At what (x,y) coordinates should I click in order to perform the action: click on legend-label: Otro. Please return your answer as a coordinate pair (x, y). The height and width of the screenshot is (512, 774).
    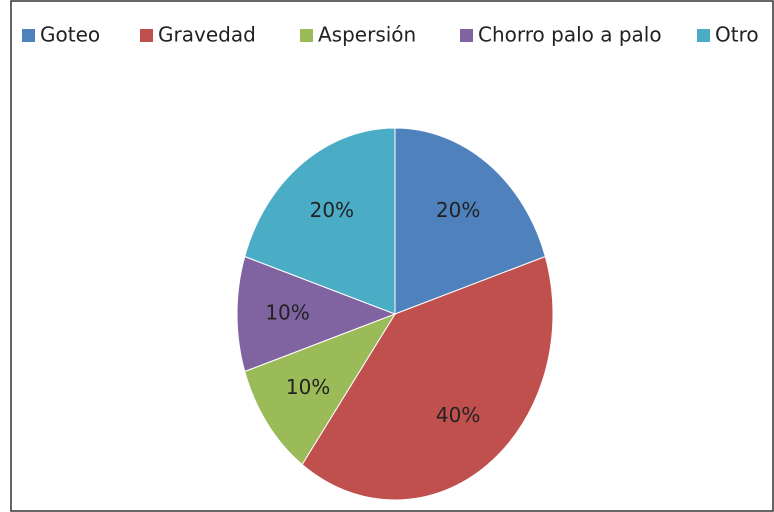
    Looking at the image, I should click on (737, 35).